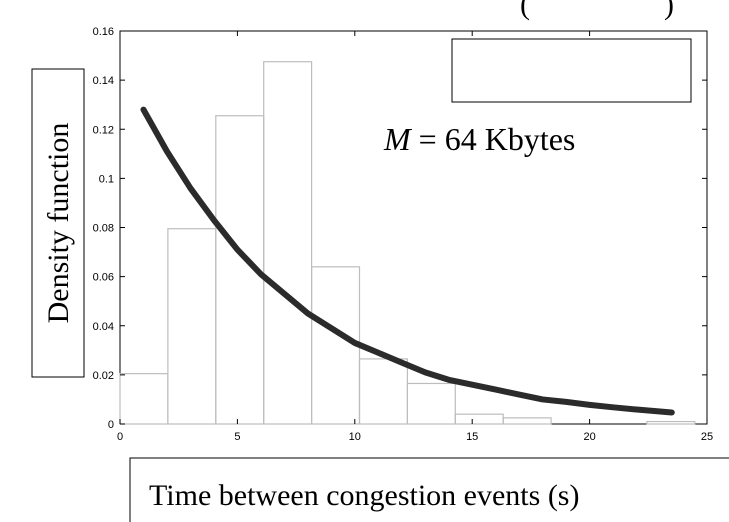 This screenshot has height=522, width=729. What do you see at coordinates (571, 70) in the screenshot?
I see `legend-box` at bounding box center [571, 70].